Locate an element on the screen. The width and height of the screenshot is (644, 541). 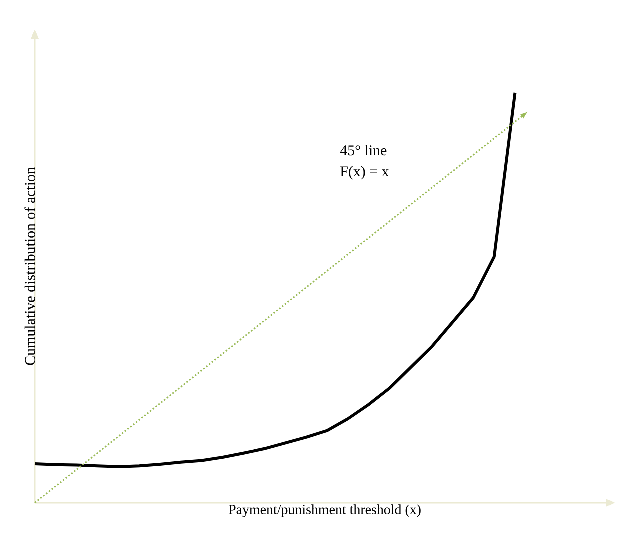
annotation: F(x) = x is located at coordinates (365, 173).